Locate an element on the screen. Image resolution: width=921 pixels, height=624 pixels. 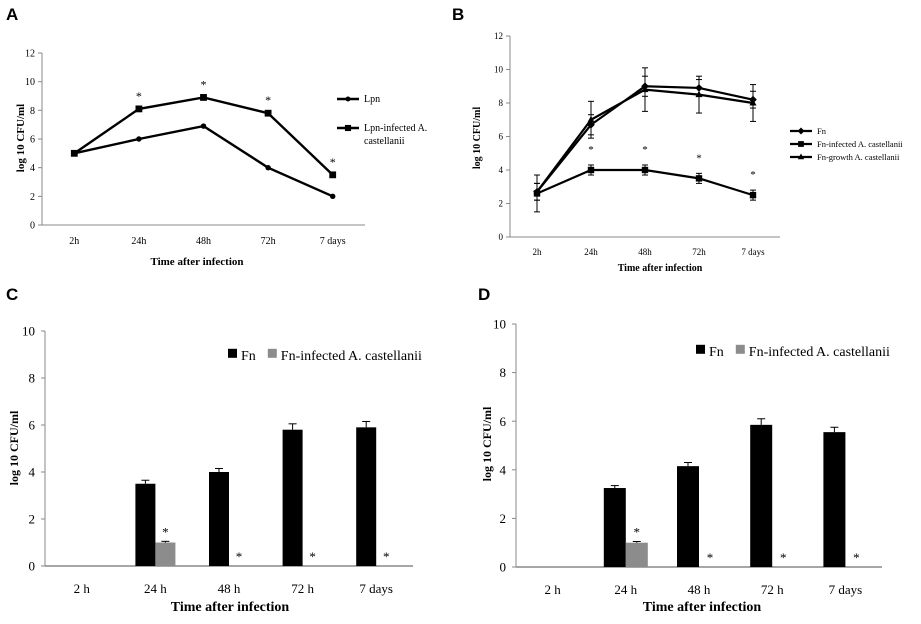
series-line is located at coordinates (203, 136).